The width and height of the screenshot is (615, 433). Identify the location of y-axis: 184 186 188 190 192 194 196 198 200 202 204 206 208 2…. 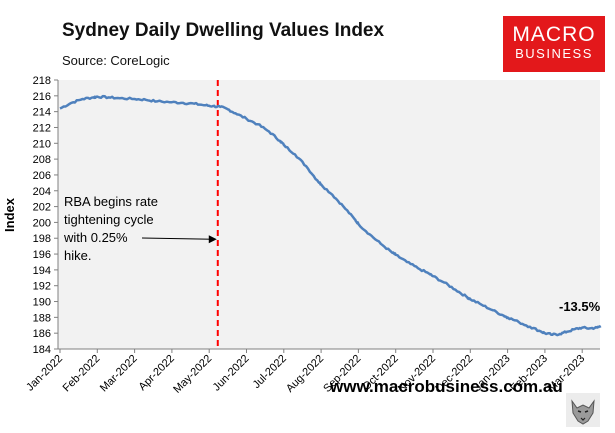
(46, 215).